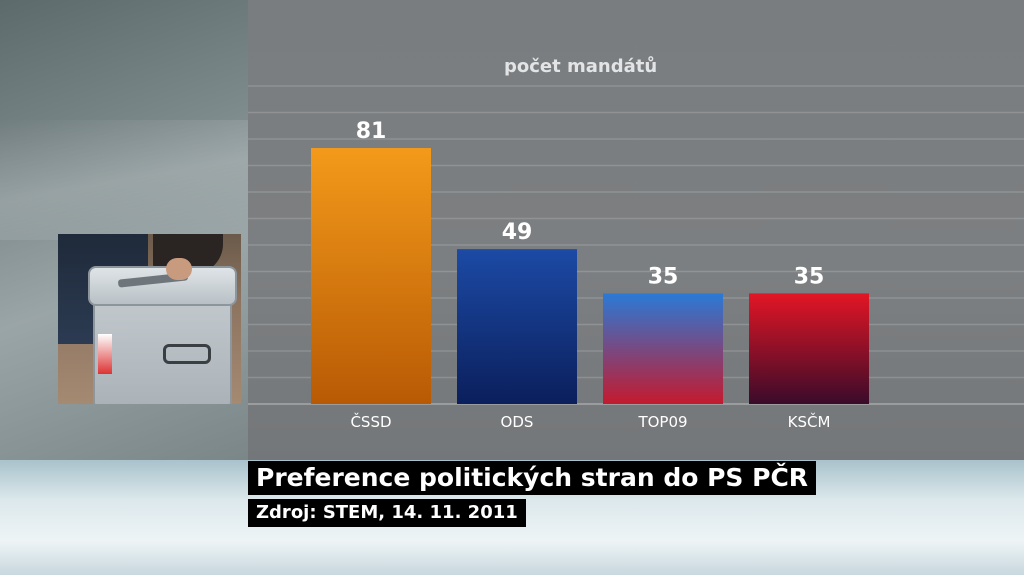 This screenshot has width=1024, height=575. What do you see at coordinates (187, 354) in the screenshot?
I see `ballot-box-handle` at bounding box center [187, 354].